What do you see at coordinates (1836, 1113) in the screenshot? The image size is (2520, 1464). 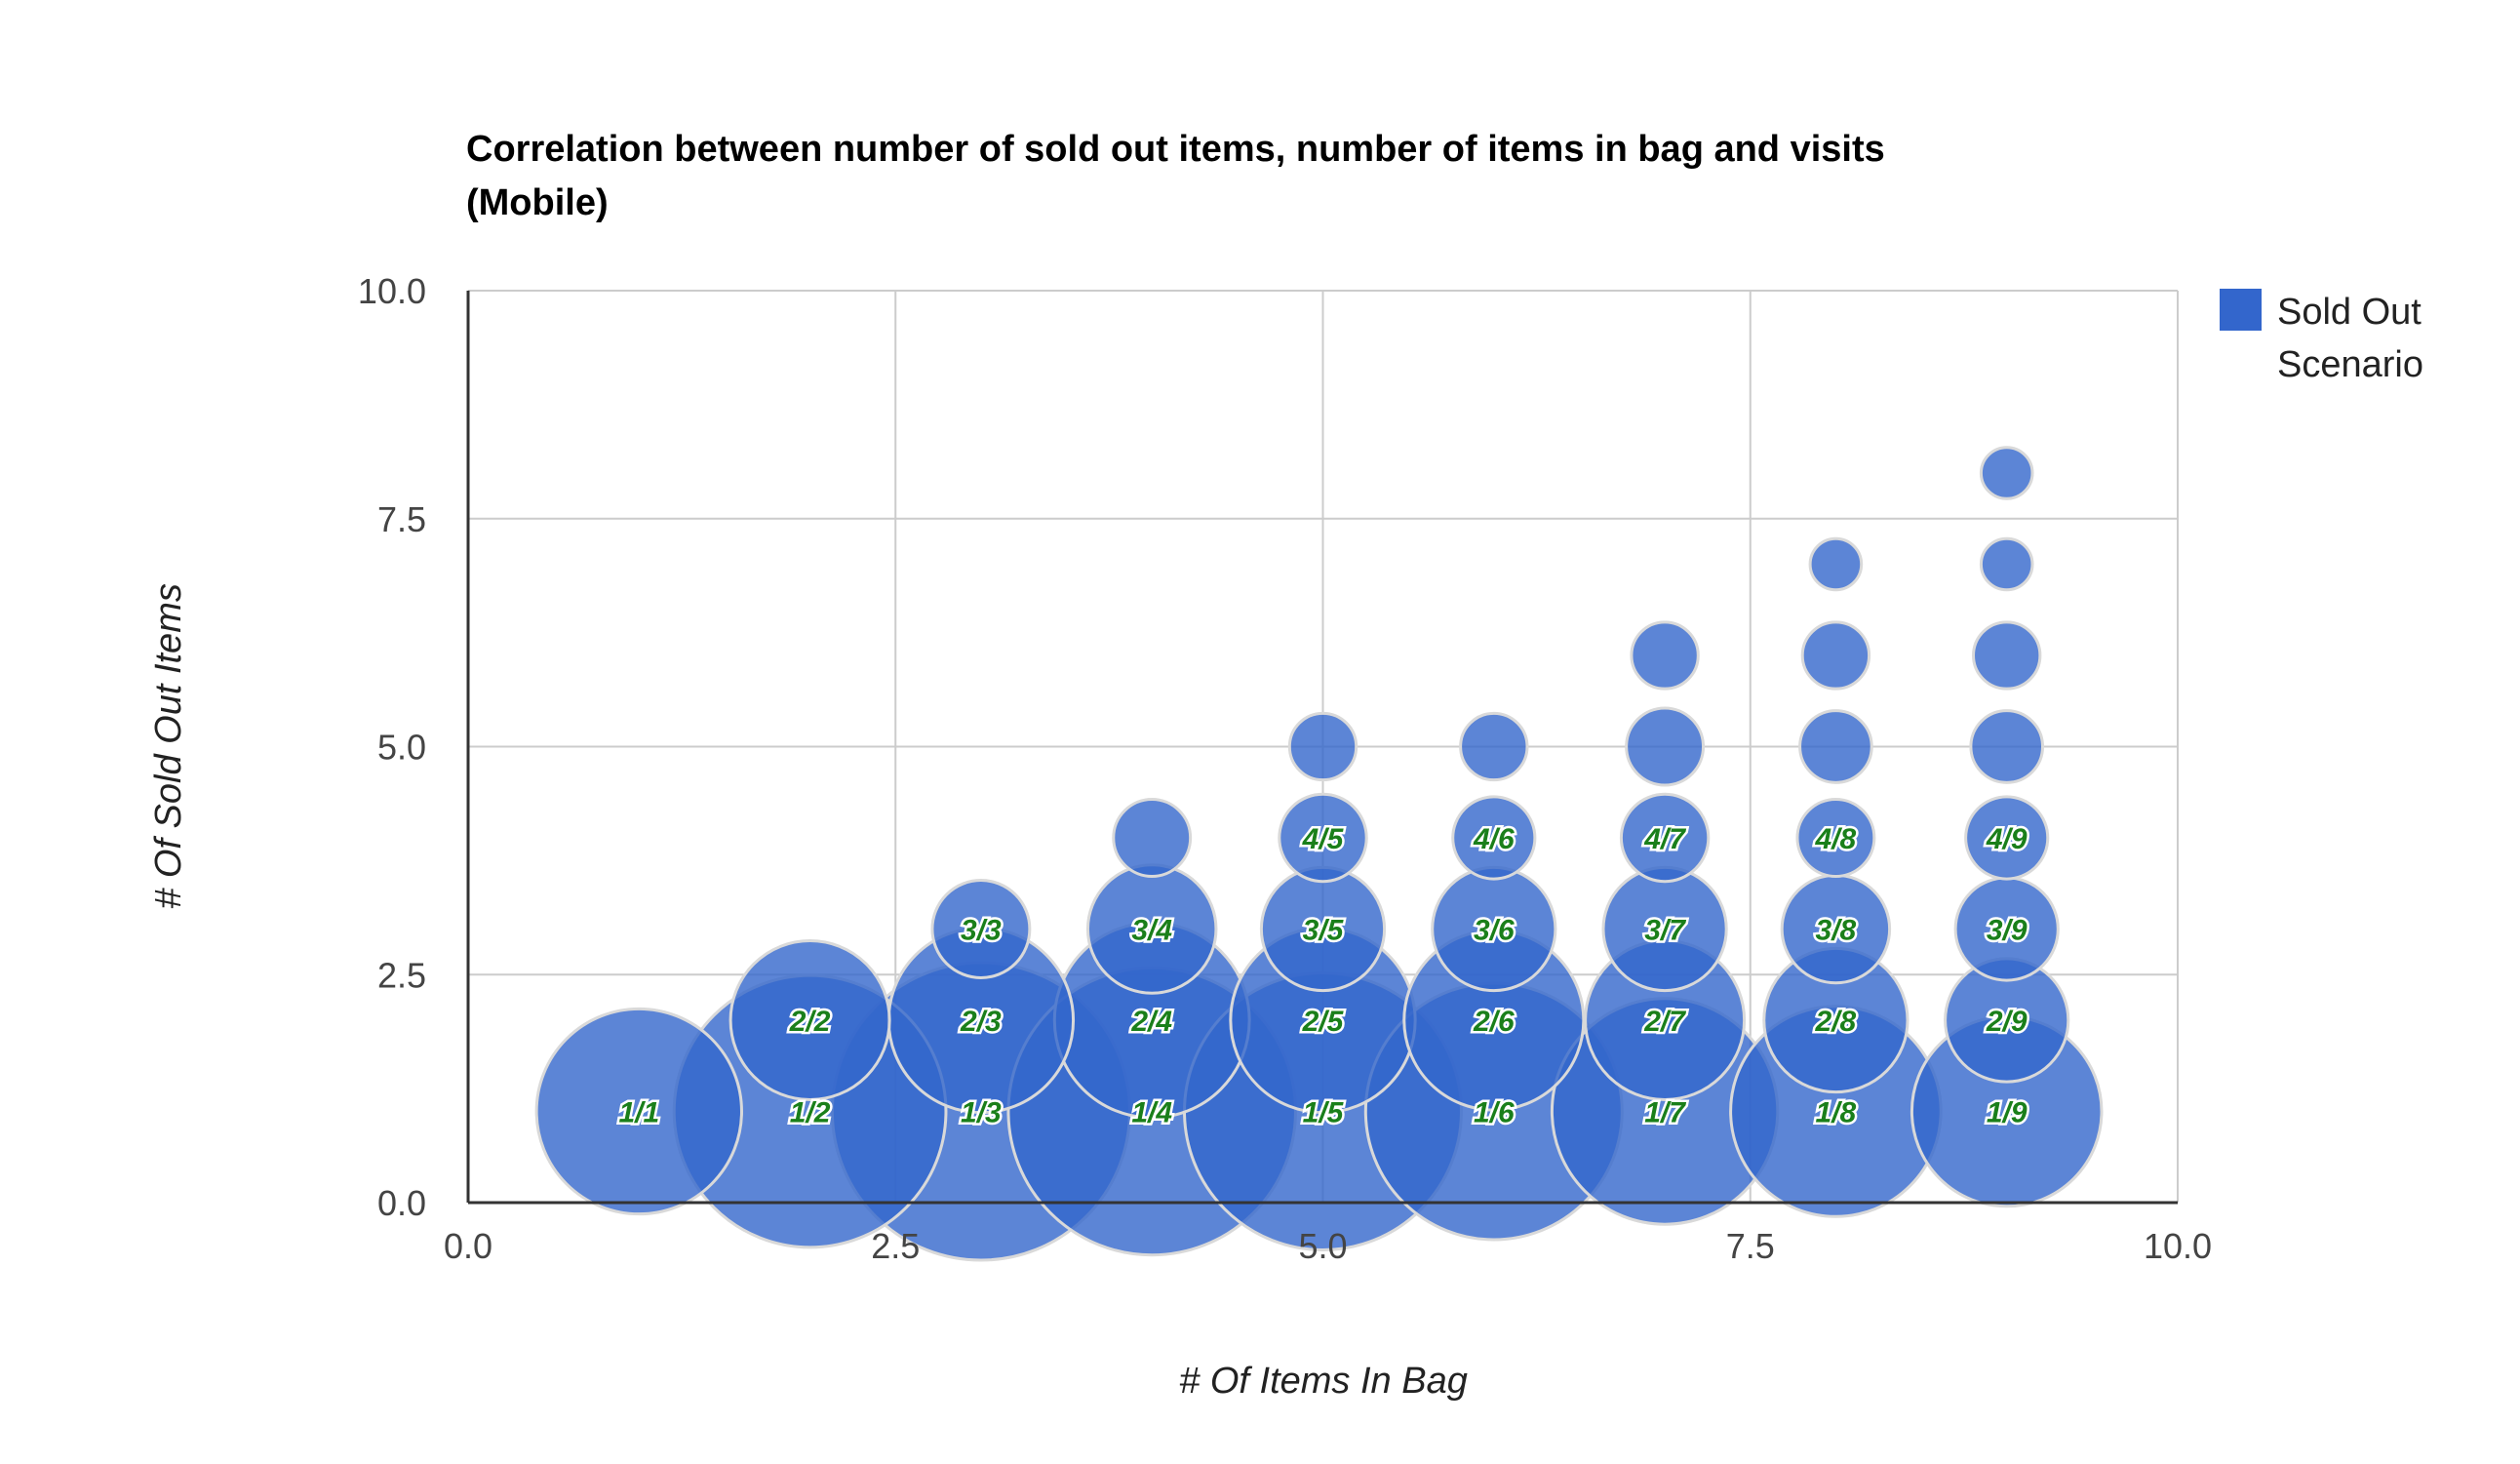 I see `bubble-label: 1/8` at bounding box center [1836, 1113].